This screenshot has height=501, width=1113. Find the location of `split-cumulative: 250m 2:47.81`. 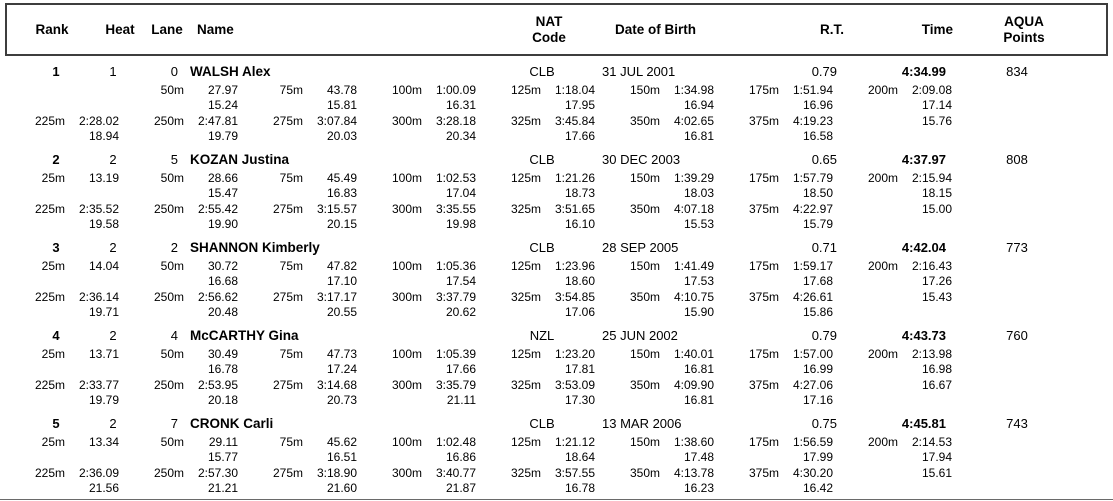

split-cumulative: 250m 2:47.81 is located at coordinates (178, 121).